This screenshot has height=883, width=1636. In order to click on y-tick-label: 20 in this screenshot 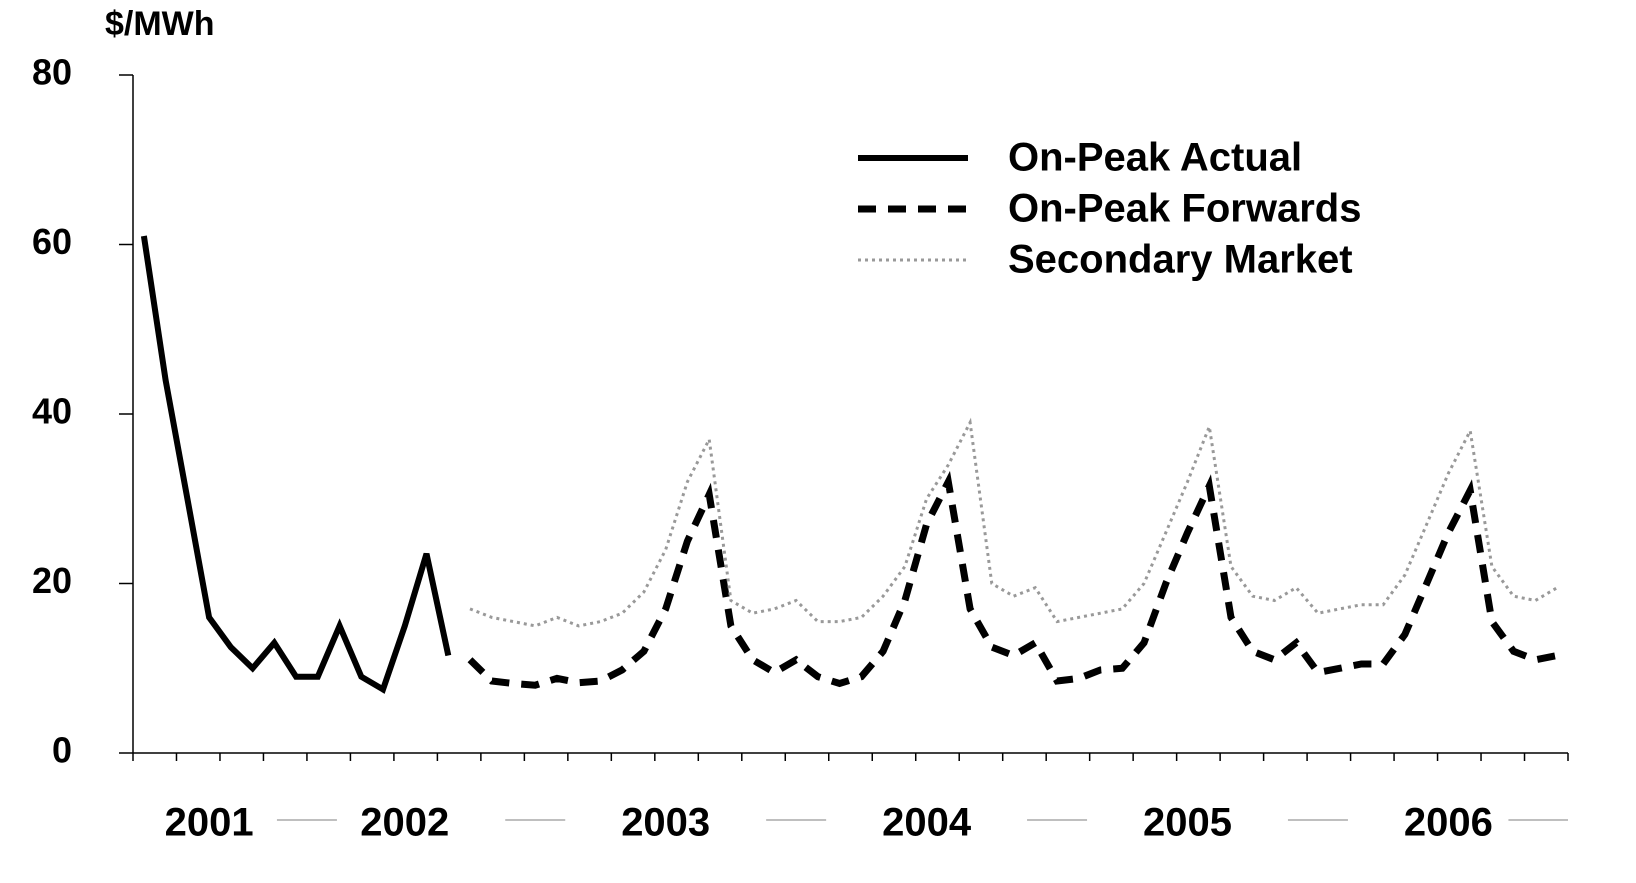, I will do `click(52, 580)`.